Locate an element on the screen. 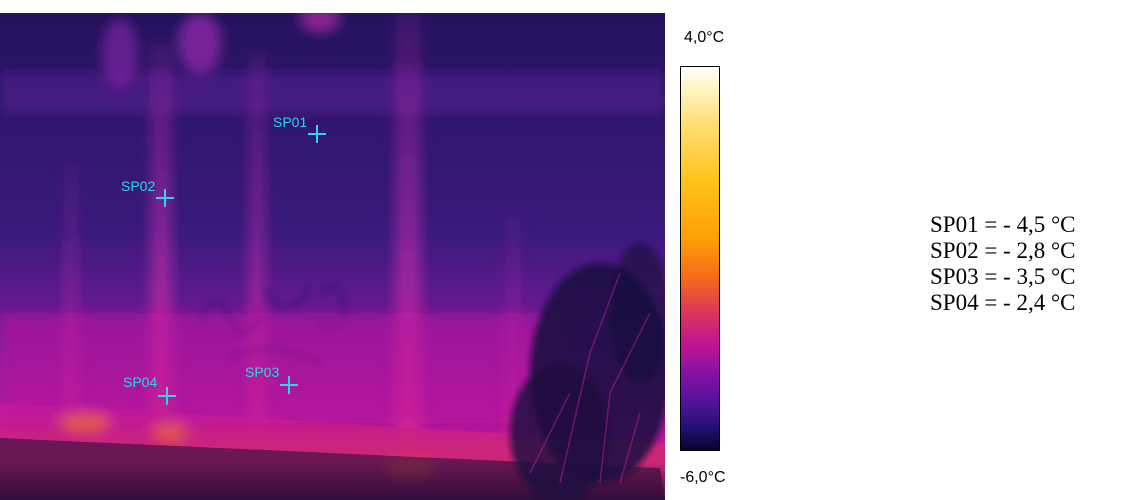 This screenshot has width=1139, height=500. marker-sp03: SP03 is located at coordinates (271, 379).